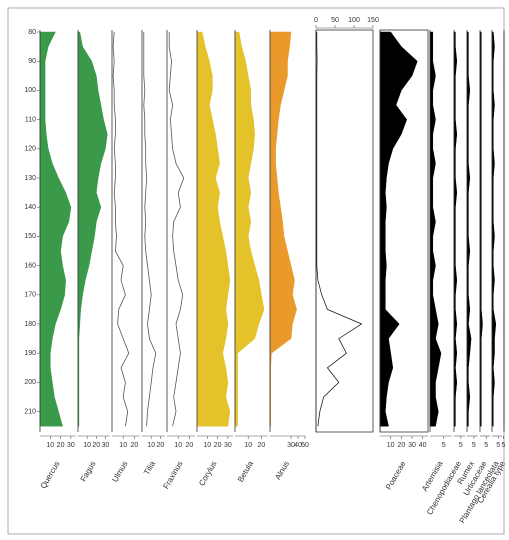 The height and width of the screenshot is (540, 509). Describe the element at coordinates (149, 467) in the screenshot. I see `taxon-name: Tilia` at that location.